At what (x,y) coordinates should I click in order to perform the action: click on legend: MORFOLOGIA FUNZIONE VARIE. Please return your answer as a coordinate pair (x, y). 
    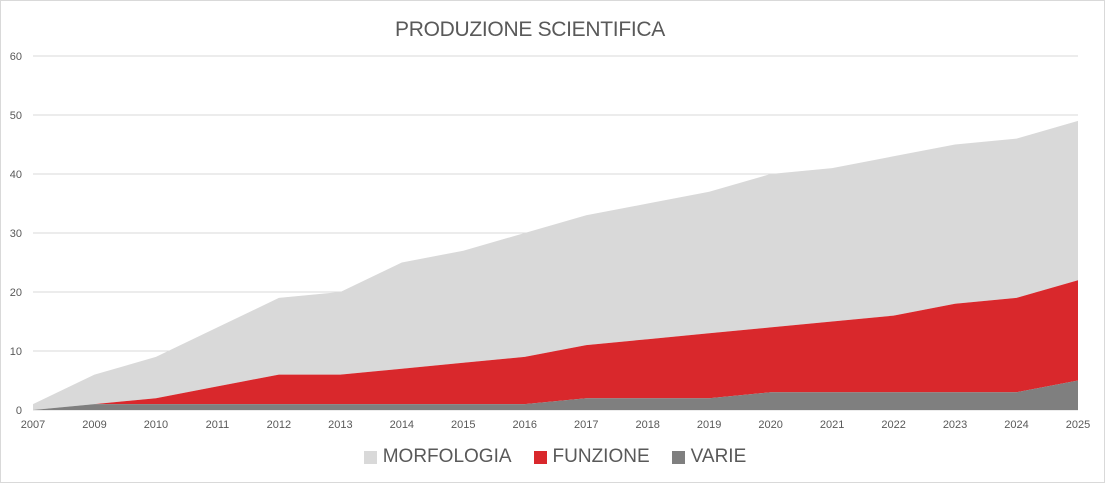
    Looking at the image, I should click on (552, 457).